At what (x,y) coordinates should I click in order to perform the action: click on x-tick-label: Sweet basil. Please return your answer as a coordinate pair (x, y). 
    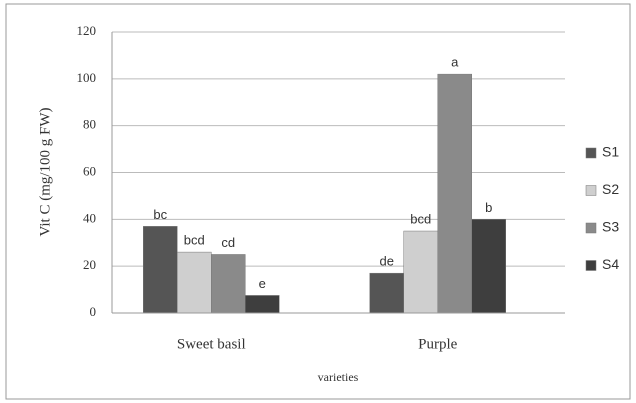
    Looking at the image, I should click on (211, 344).